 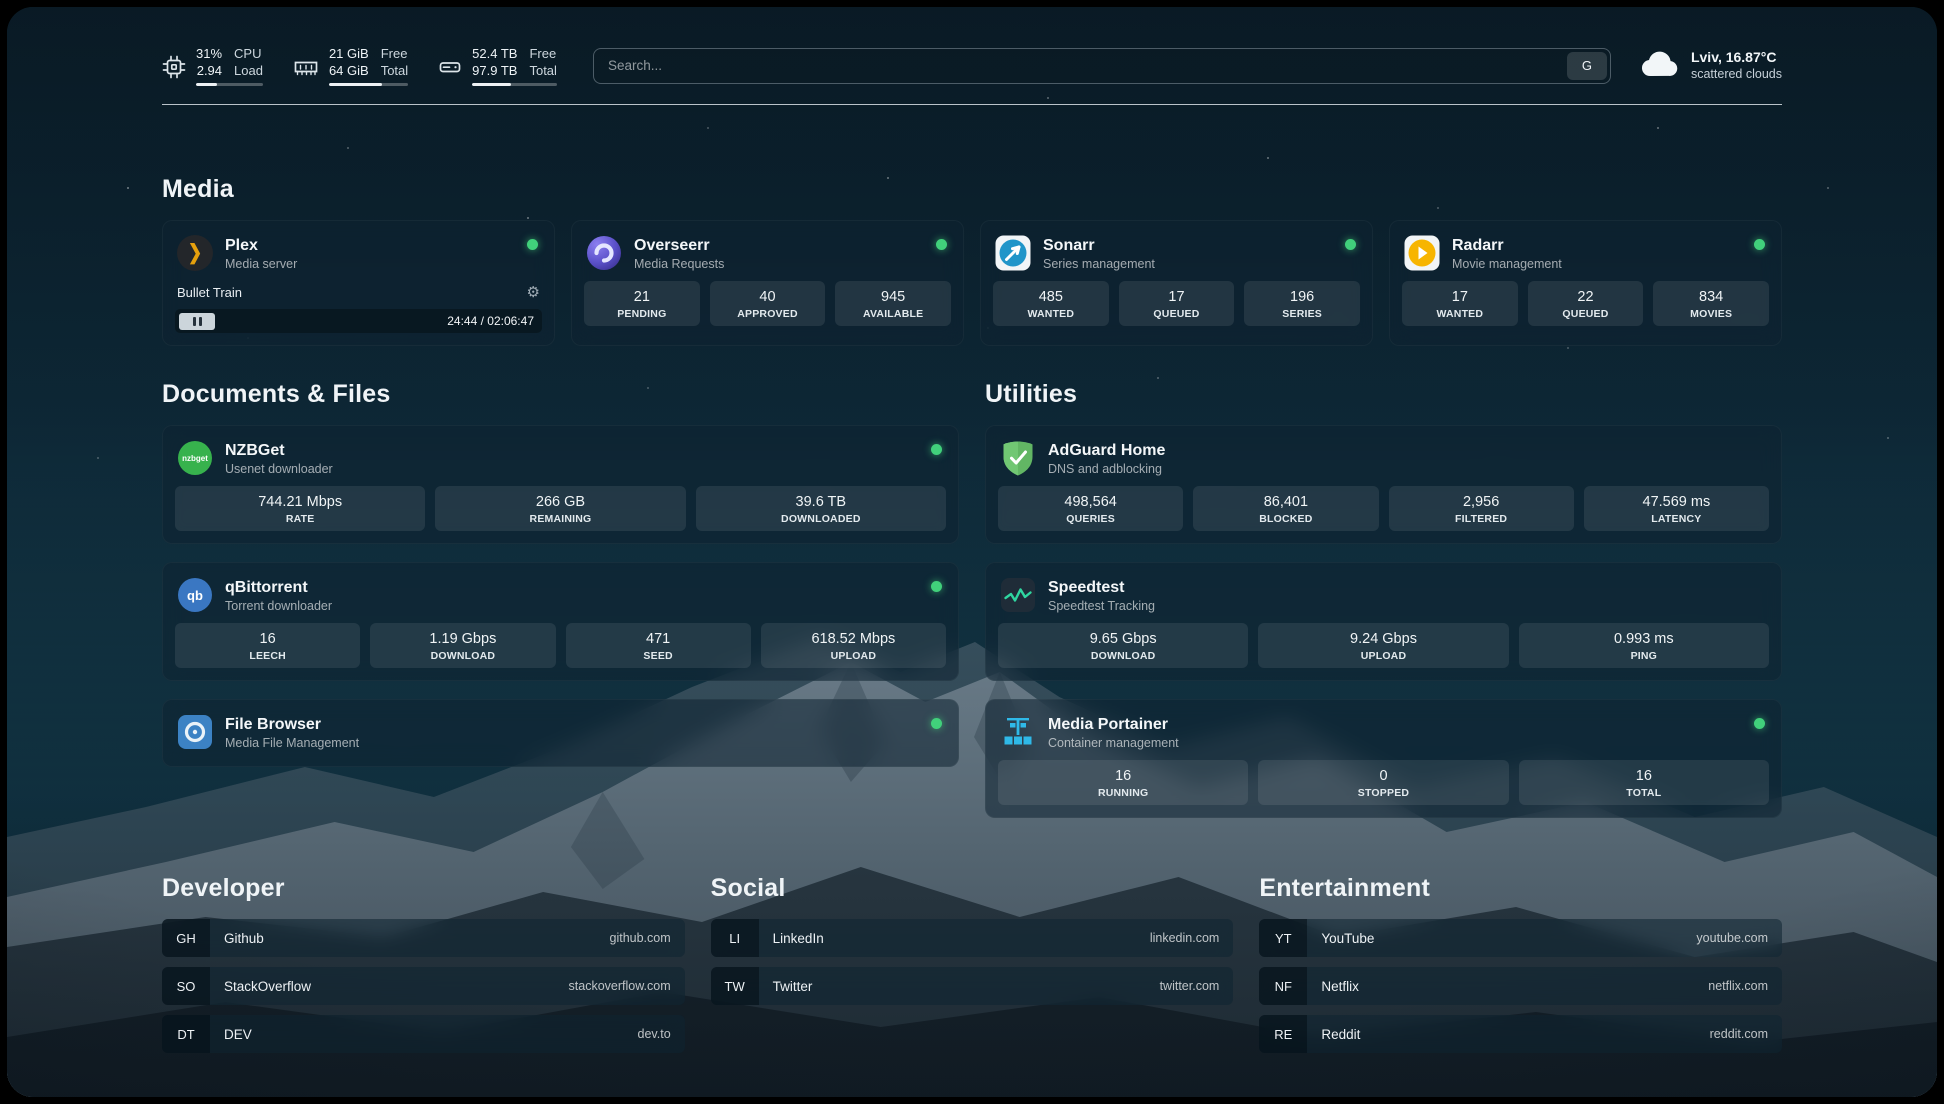 What do you see at coordinates (893, 297) in the screenshot?
I see `stat-value: 945` at bounding box center [893, 297].